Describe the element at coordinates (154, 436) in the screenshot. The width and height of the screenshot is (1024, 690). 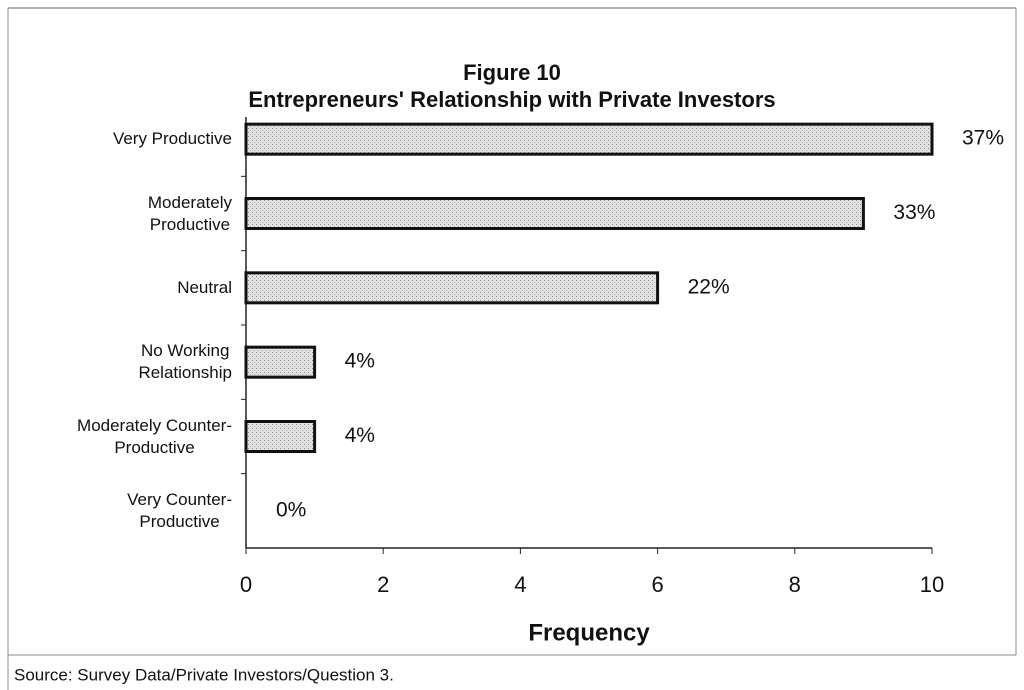
I see `y-tick-label: Moderately Counter- Productive` at that location.